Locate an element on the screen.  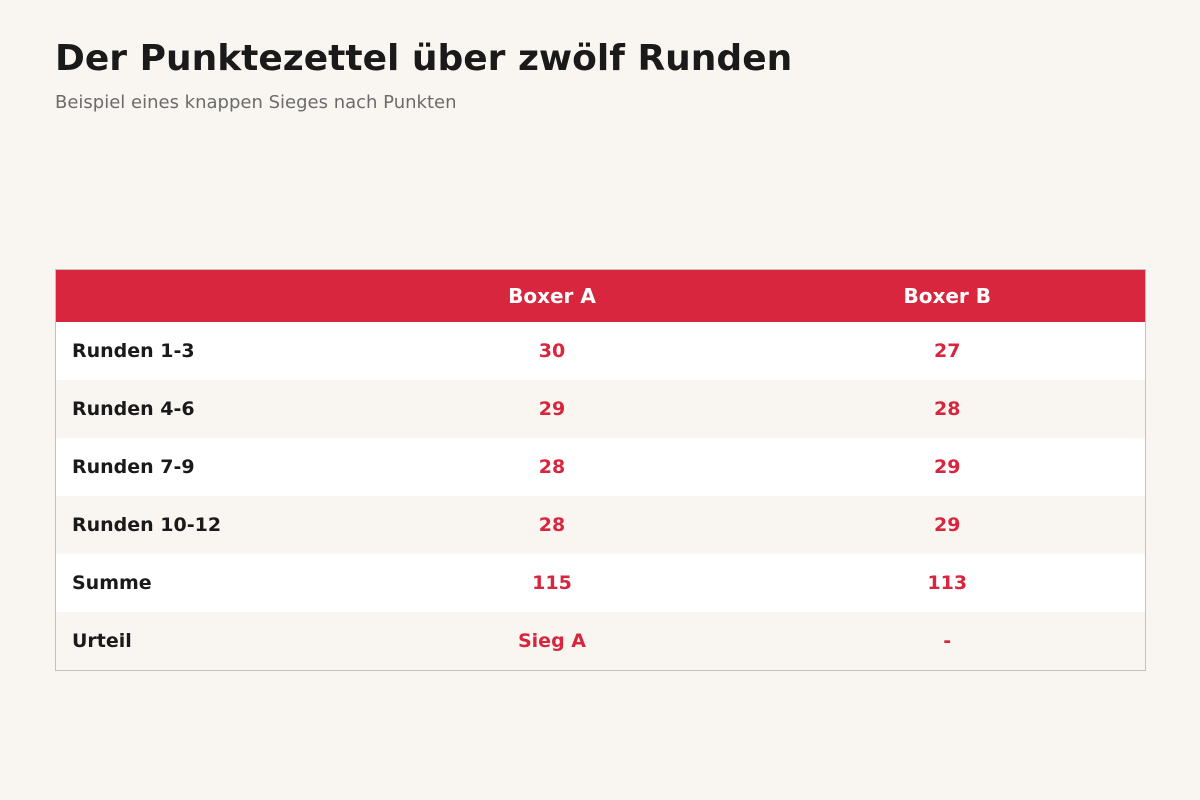
row-label: Runden 1-3 is located at coordinates (205, 351).